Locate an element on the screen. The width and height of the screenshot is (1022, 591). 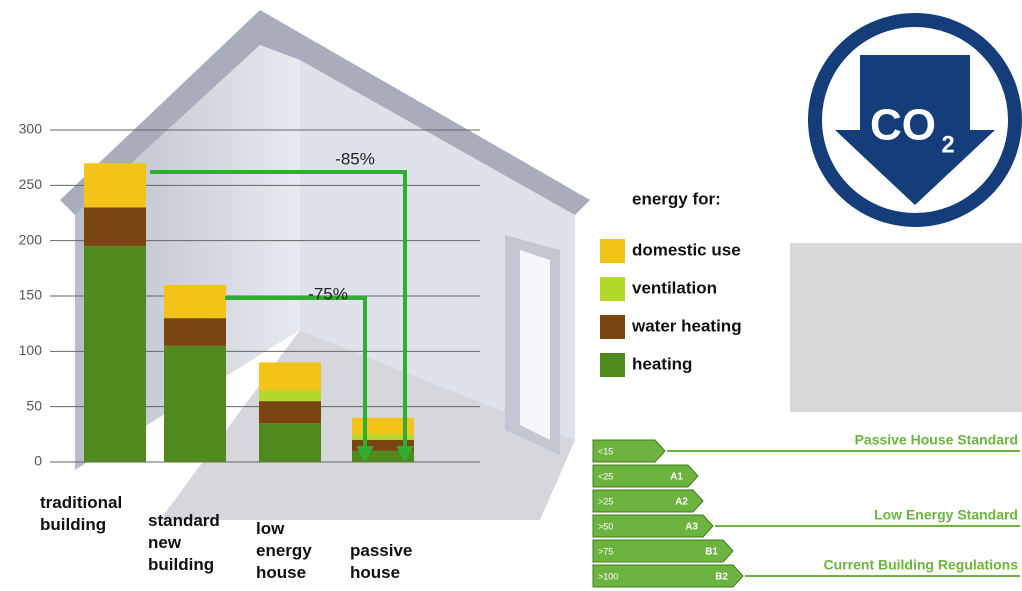
y-tick-label: 0 is located at coordinates (38, 461).